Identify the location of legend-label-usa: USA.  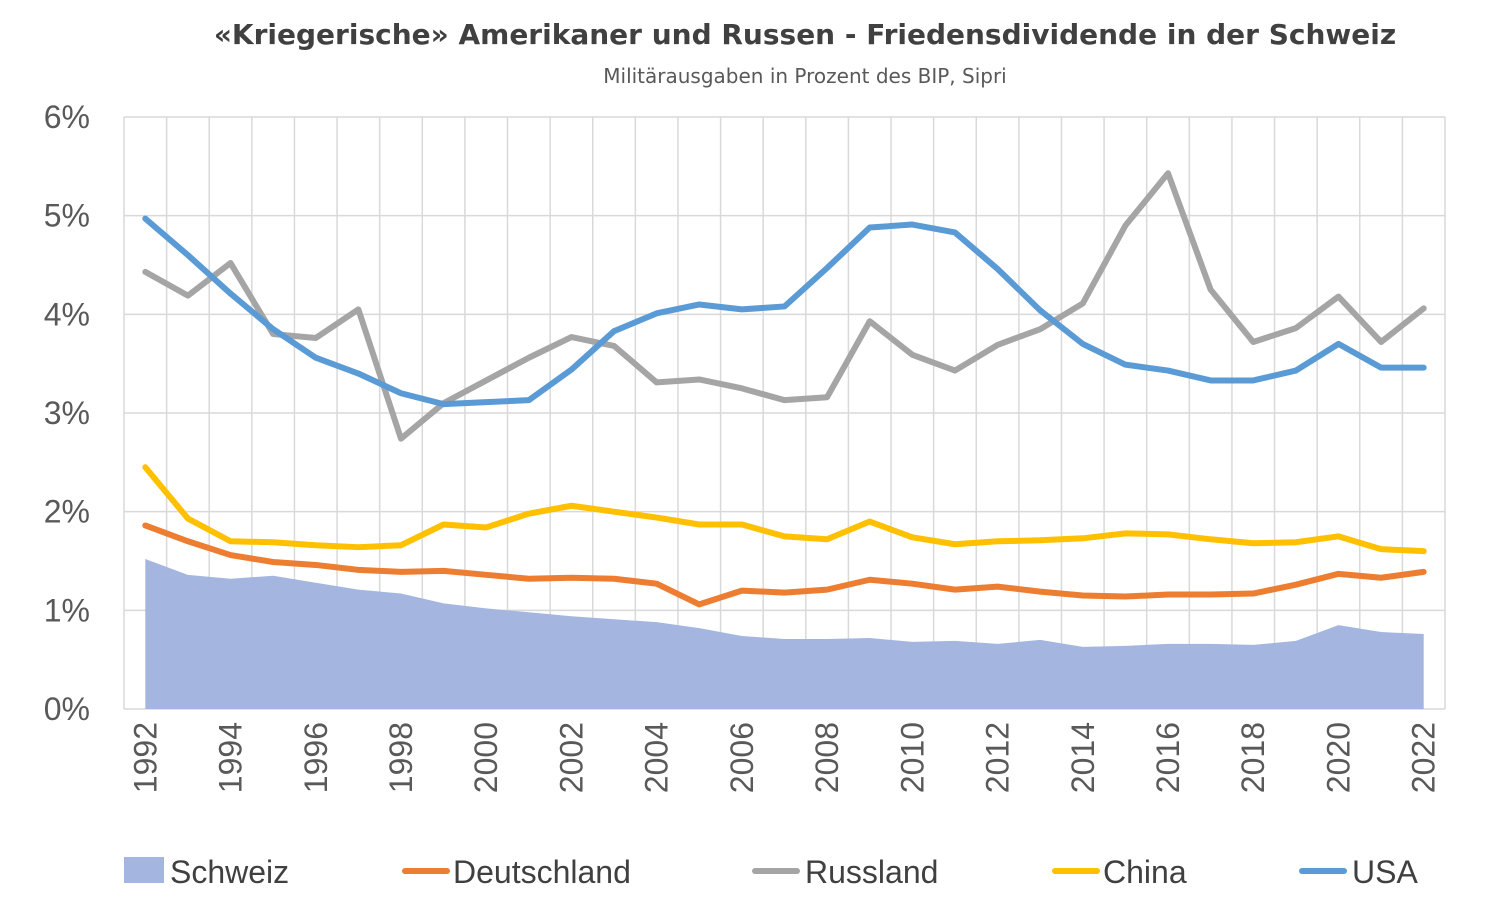
(1385, 872).